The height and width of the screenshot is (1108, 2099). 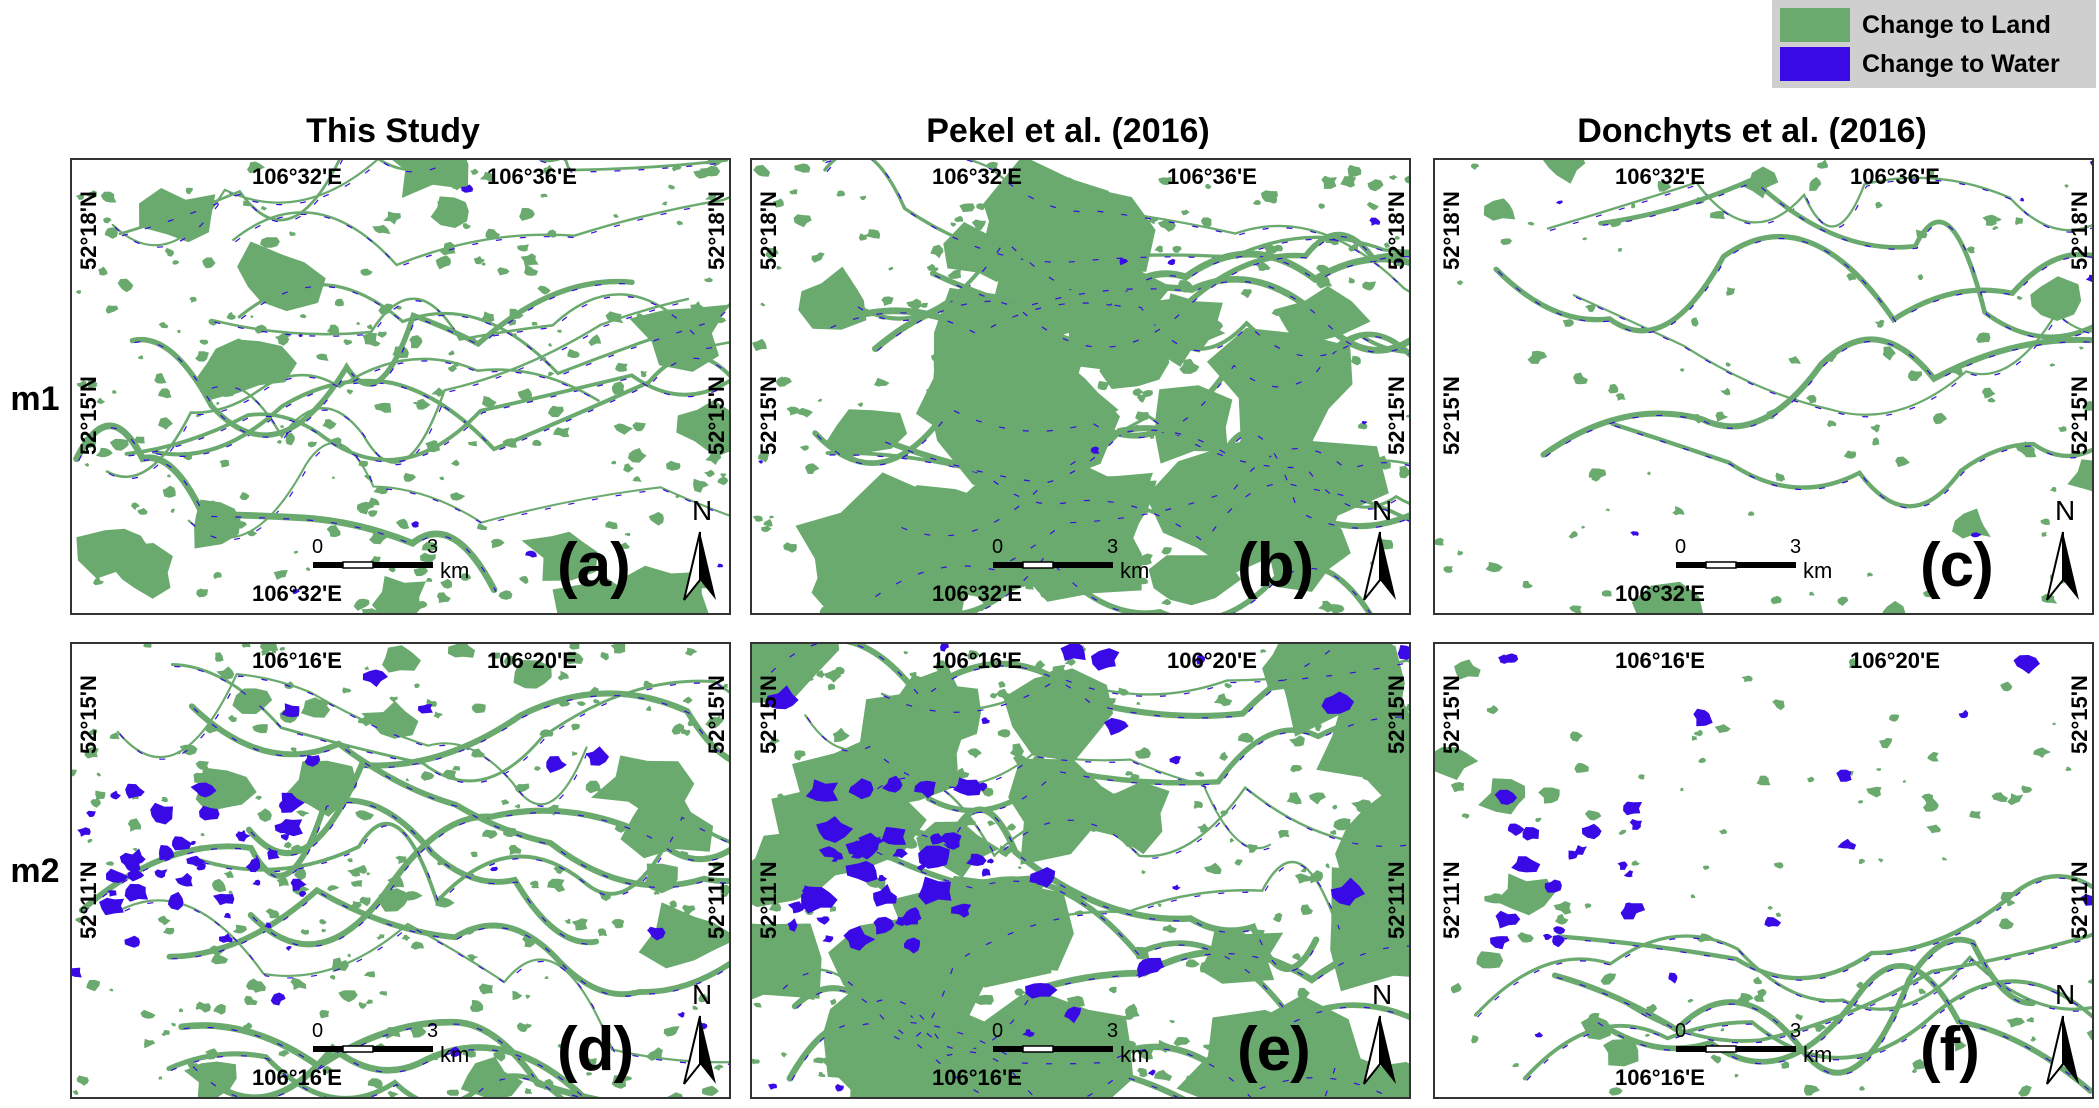 What do you see at coordinates (2065, 994) in the screenshot?
I see `north-label: N` at bounding box center [2065, 994].